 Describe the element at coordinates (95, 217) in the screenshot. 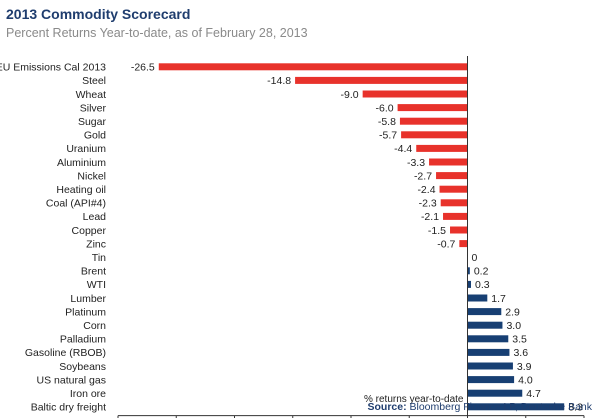

I see `category-label-11: Lead` at that location.